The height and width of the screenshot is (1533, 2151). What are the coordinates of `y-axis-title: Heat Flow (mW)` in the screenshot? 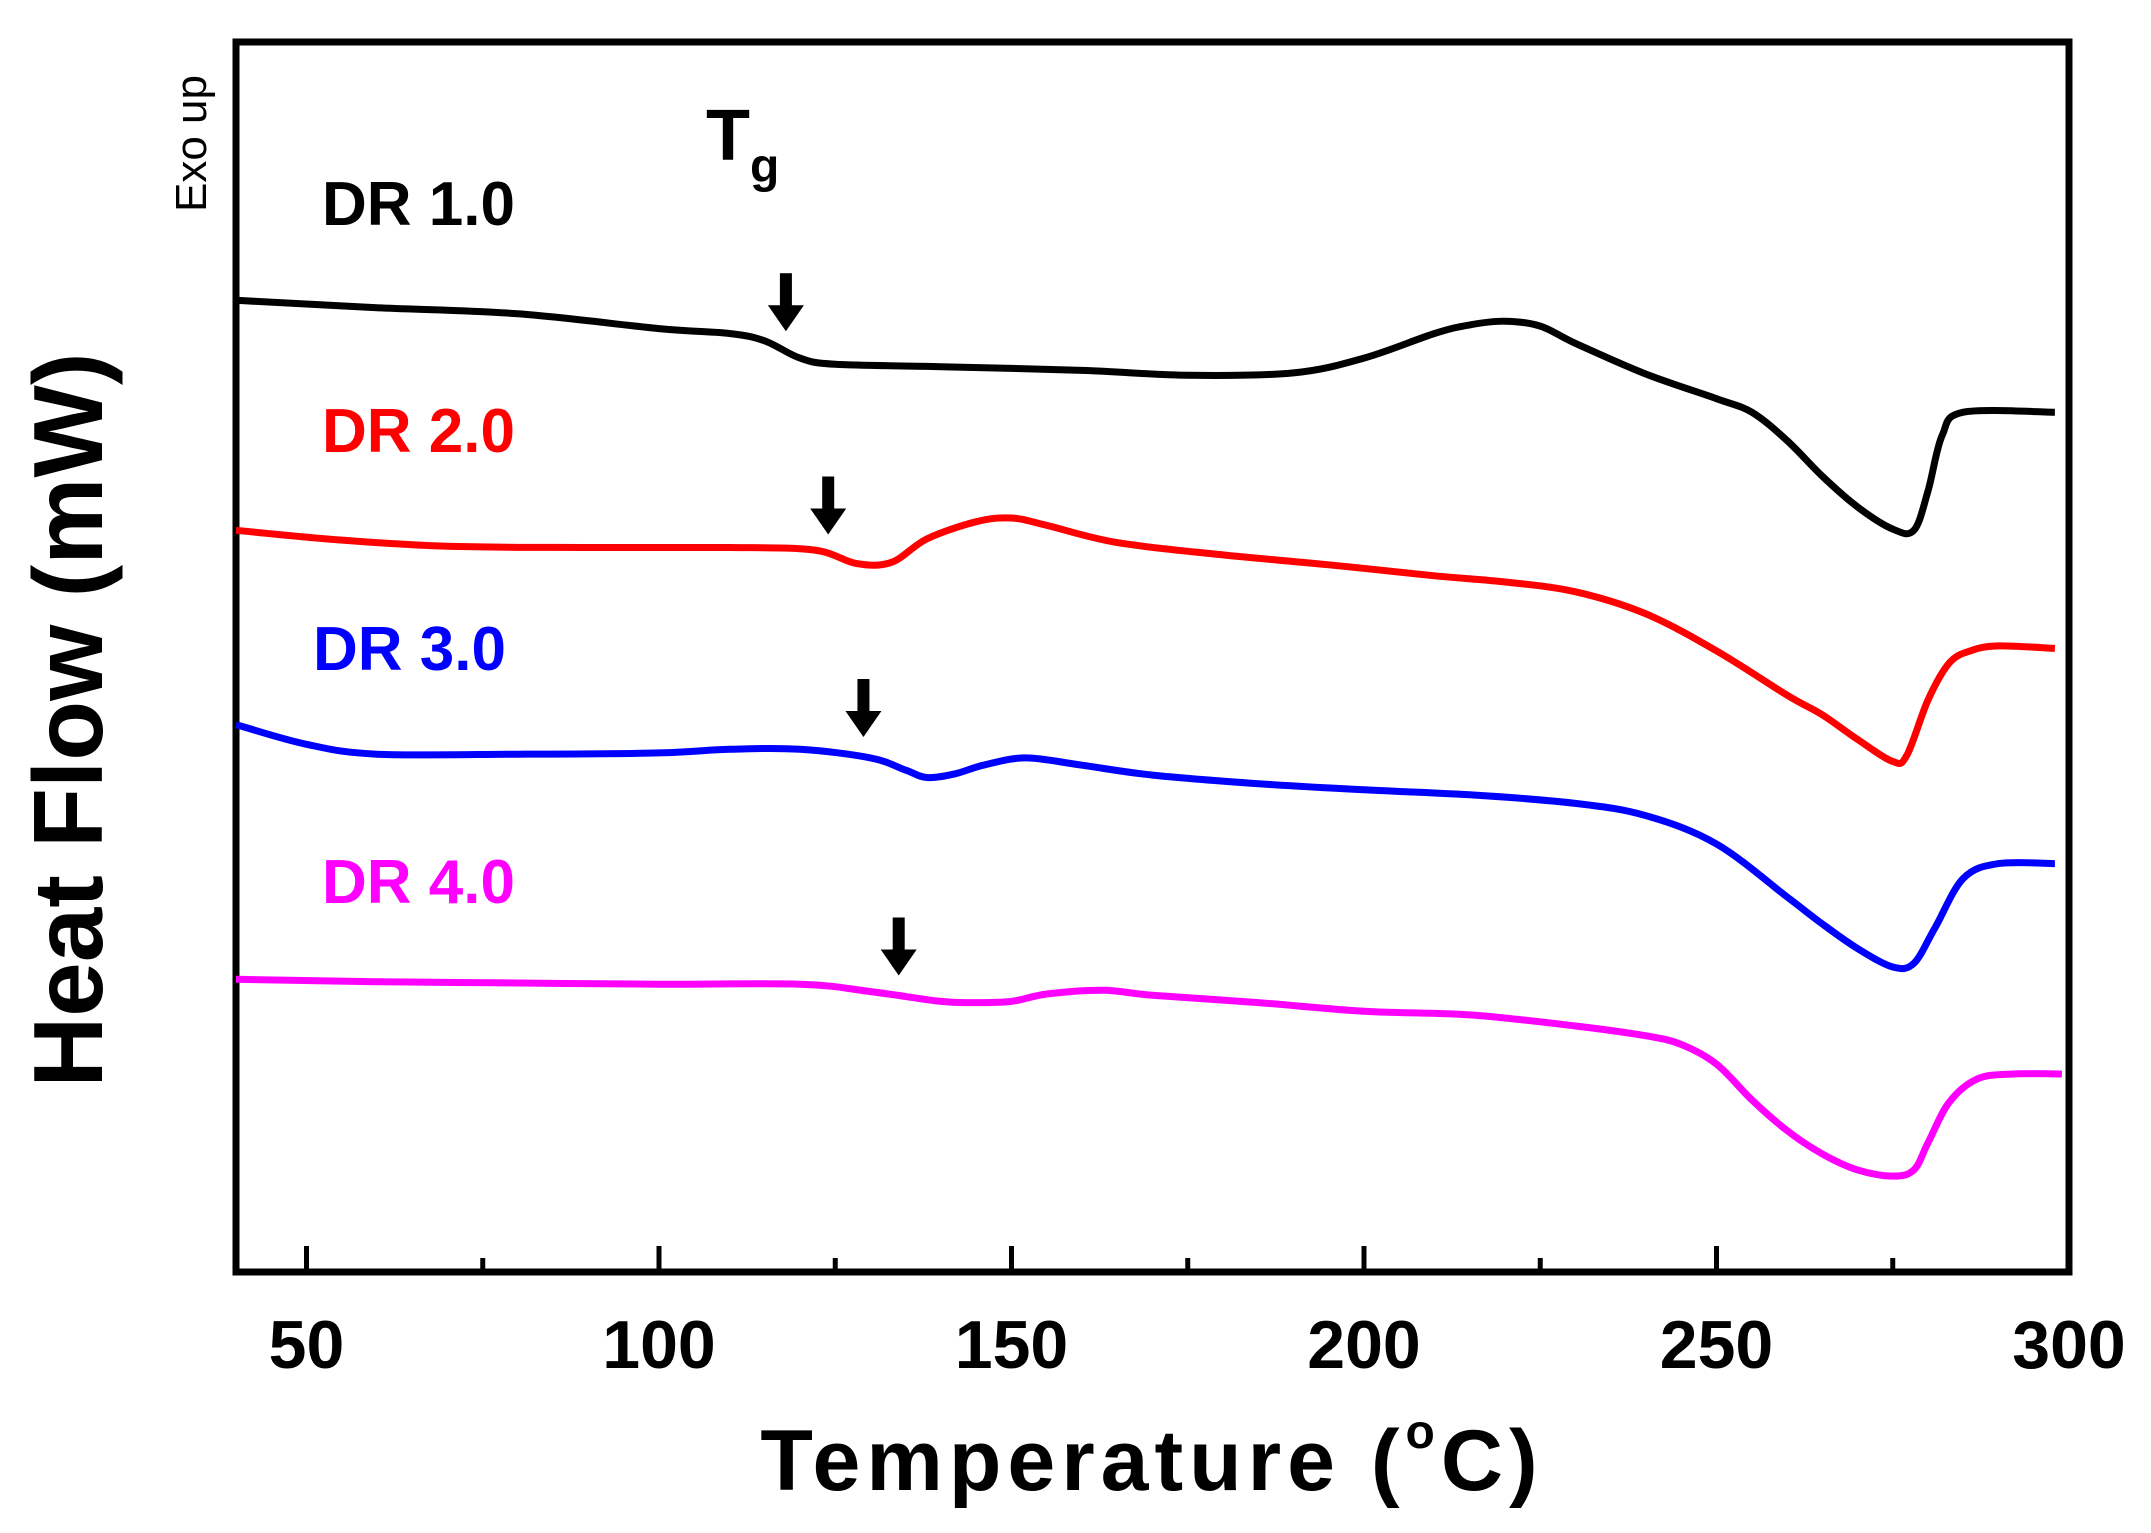 It's located at (68, 720).